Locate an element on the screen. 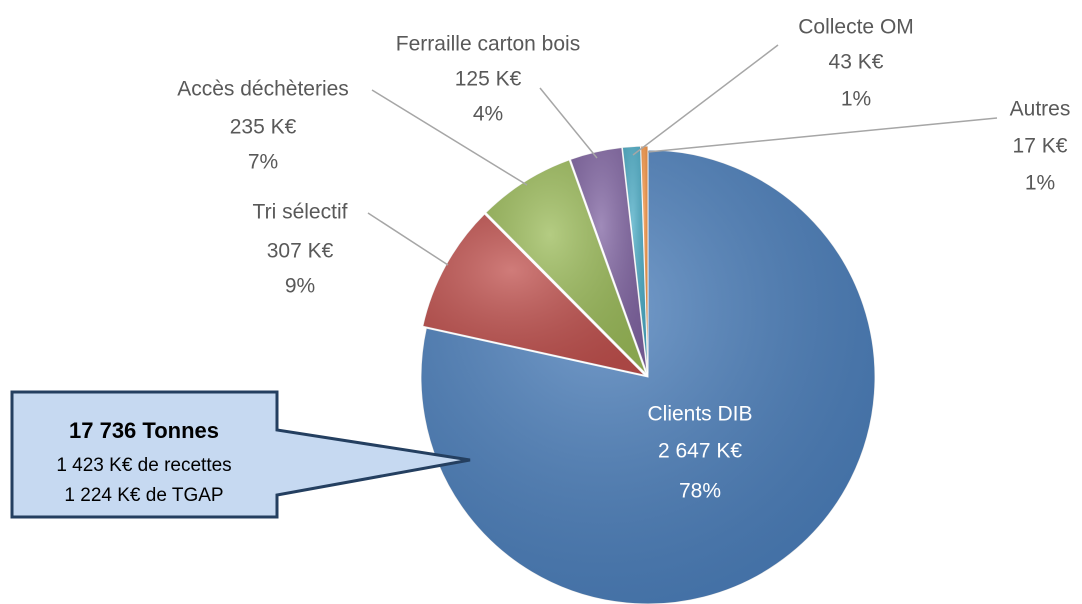 This screenshot has height=604, width=1082. callout-box is located at coordinates (240, 454).